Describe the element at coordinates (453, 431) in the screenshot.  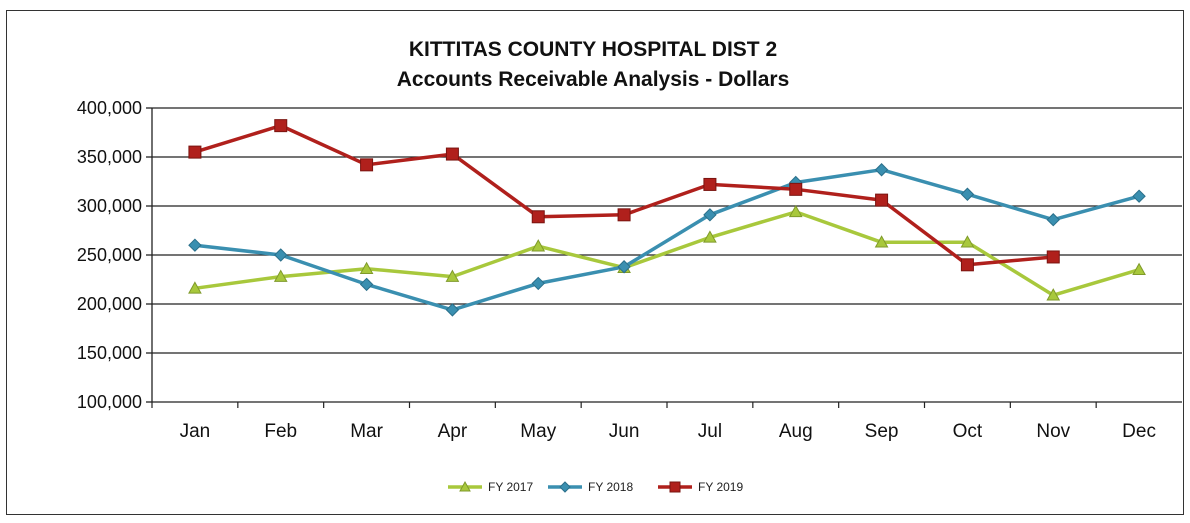
I see `x-tick-label: Apr` at that location.